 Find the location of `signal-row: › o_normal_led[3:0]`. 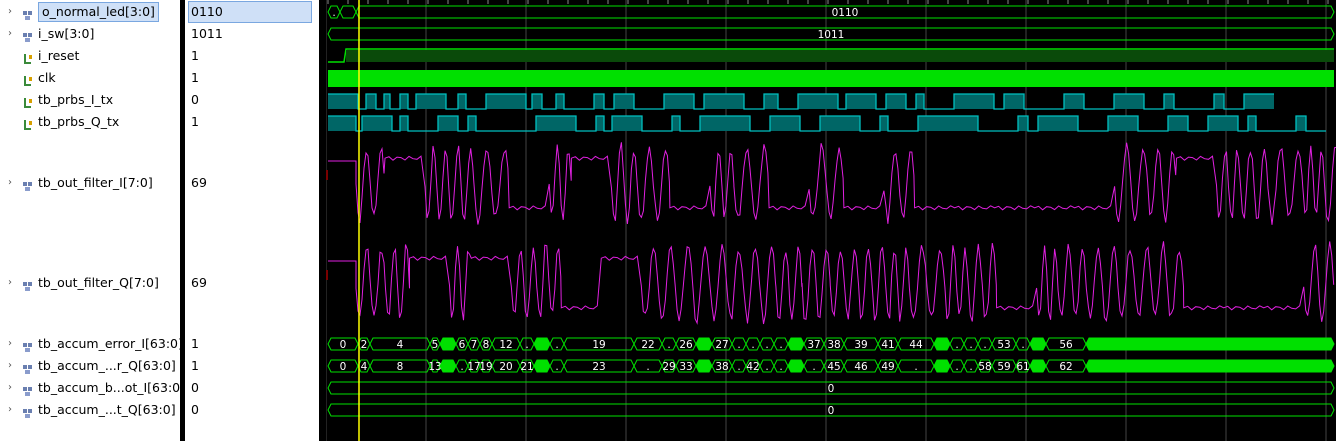

signal-row: › o_normal_led[3:0] is located at coordinates (90, 12).